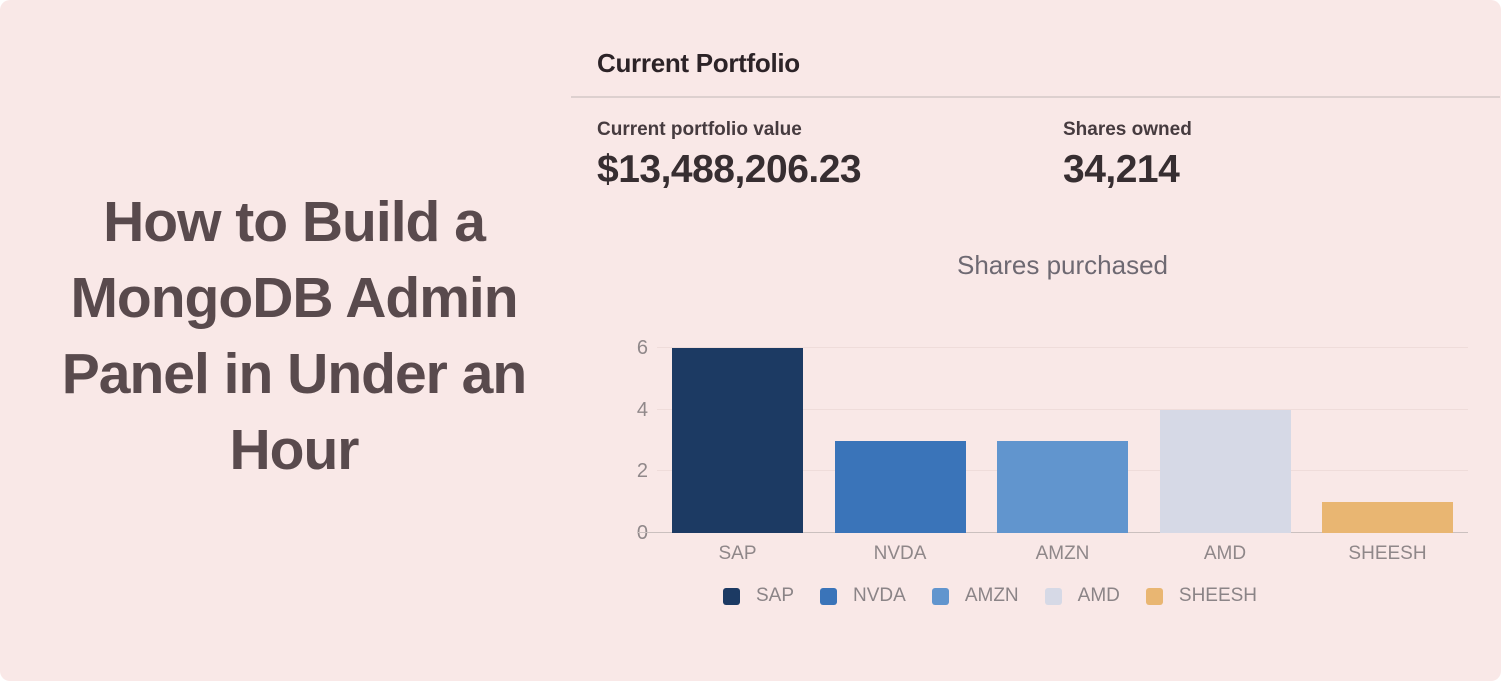 The height and width of the screenshot is (681, 1501). Describe the element at coordinates (642, 533) in the screenshot. I see `y-tick-label: 0` at that location.